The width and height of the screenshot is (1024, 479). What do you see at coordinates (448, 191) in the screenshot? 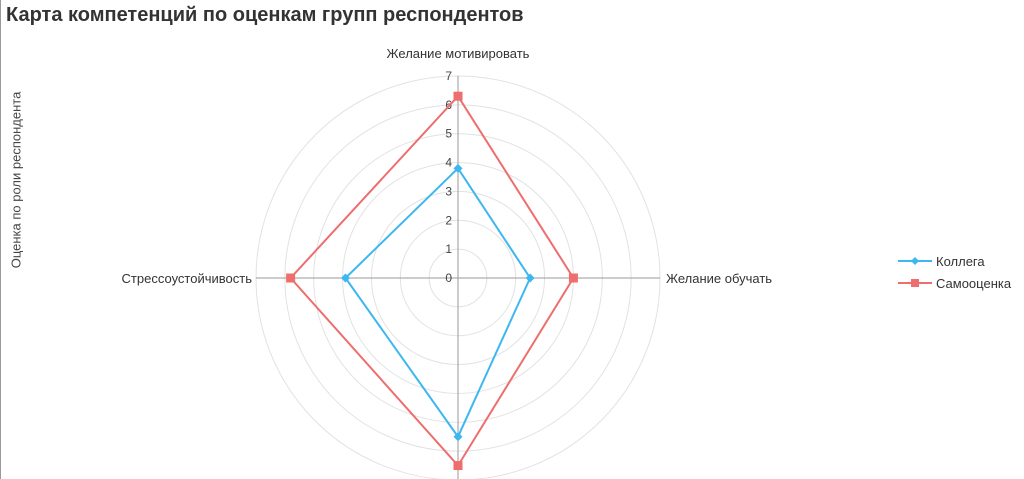
I see `tick-label: 3` at bounding box center [448, 191].